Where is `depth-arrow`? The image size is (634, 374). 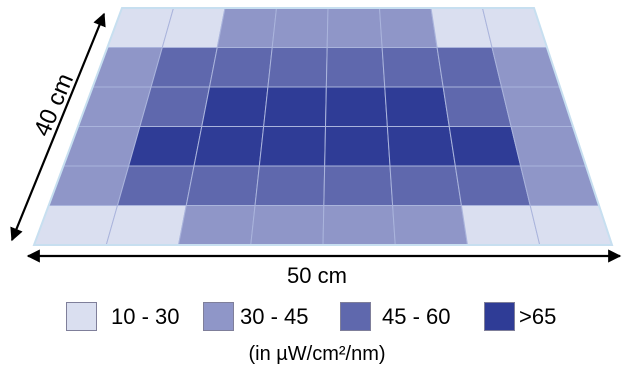
depth-arrow is located at coordinates (58, 127).